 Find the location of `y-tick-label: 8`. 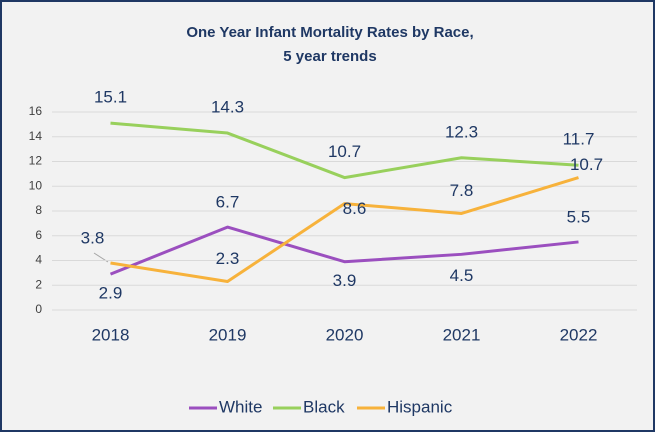

y-tick-label: 8 is located at coordinates (38, 210).